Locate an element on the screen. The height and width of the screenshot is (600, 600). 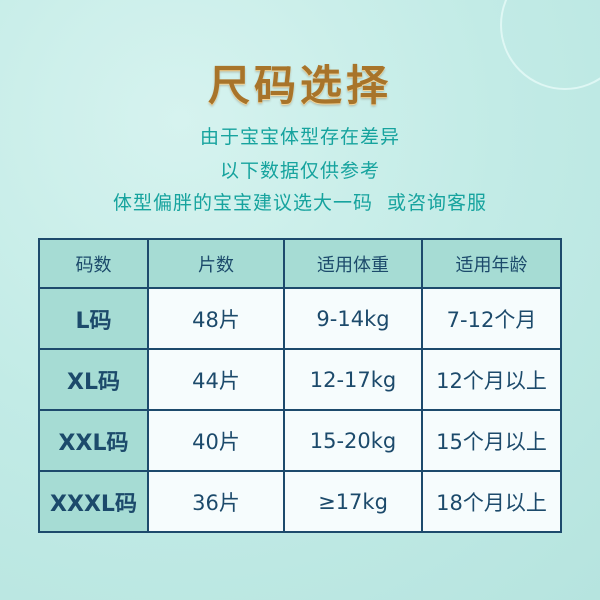
cell-weight: ≥17kg is located at coordinates (353, 501).